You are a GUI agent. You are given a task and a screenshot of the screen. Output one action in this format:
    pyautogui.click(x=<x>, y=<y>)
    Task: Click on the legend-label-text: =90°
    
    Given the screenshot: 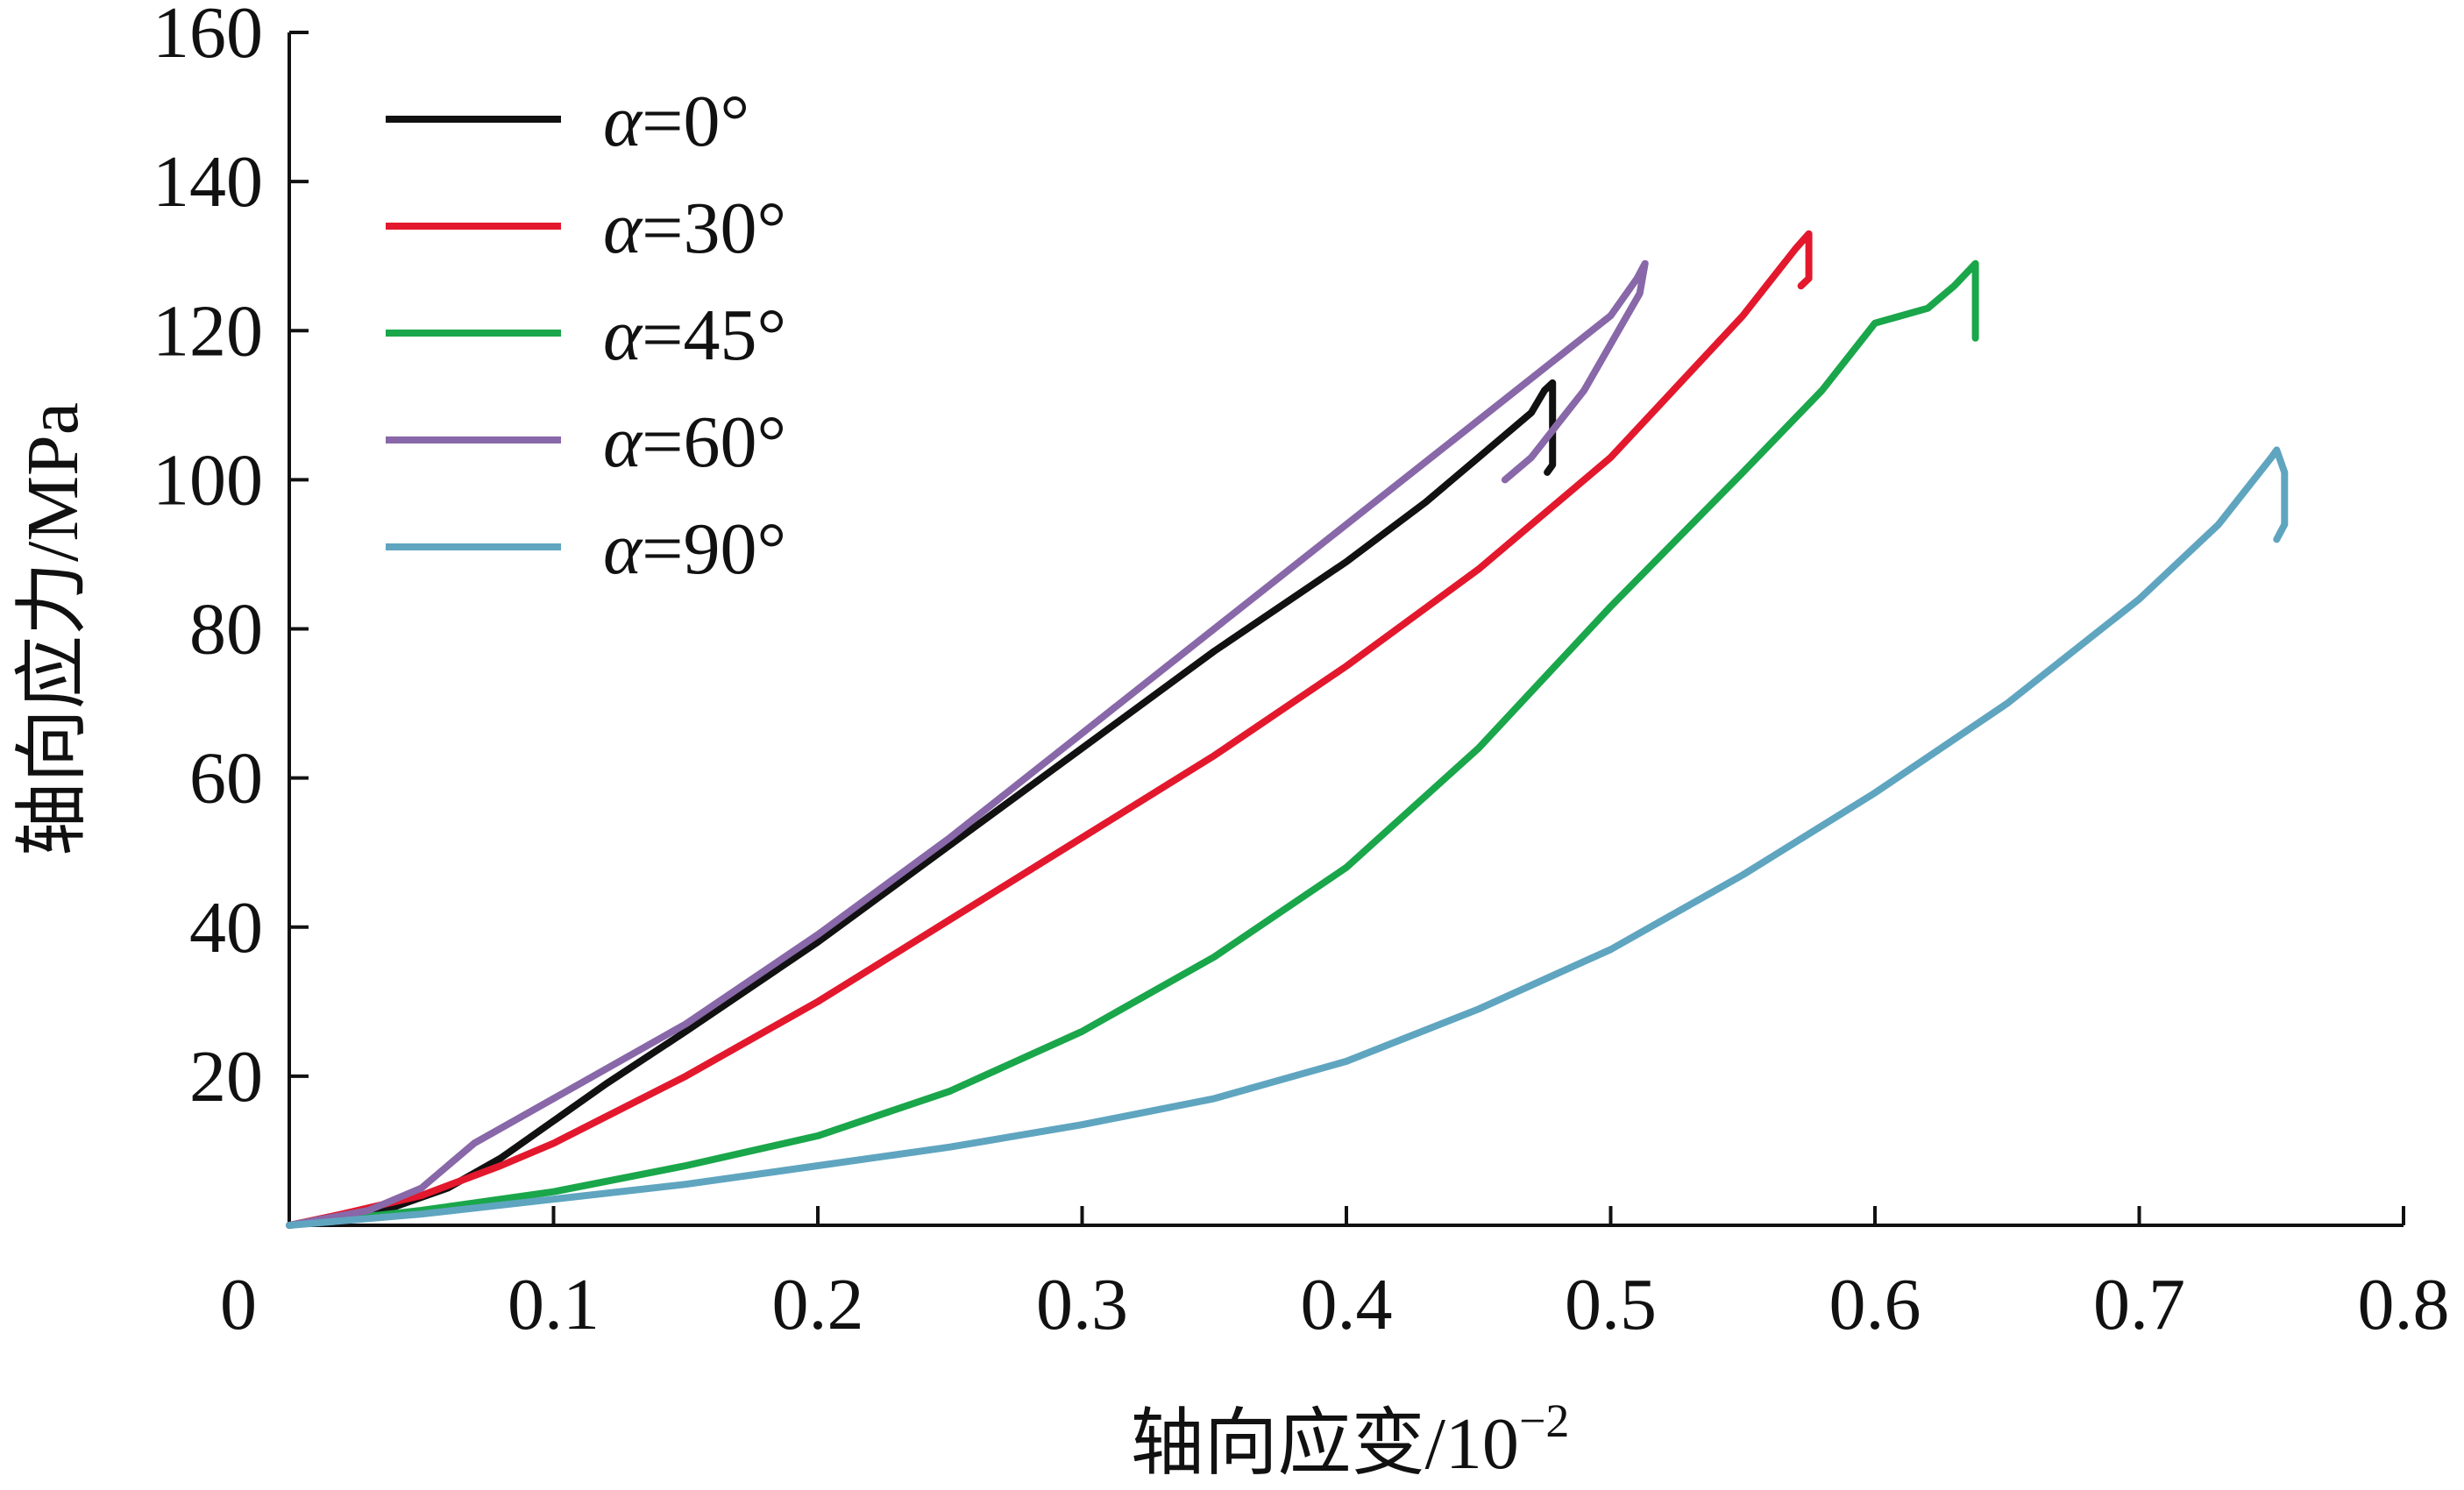 What is the action you would take?
    pyautogui.click(x=714, y=549)
    